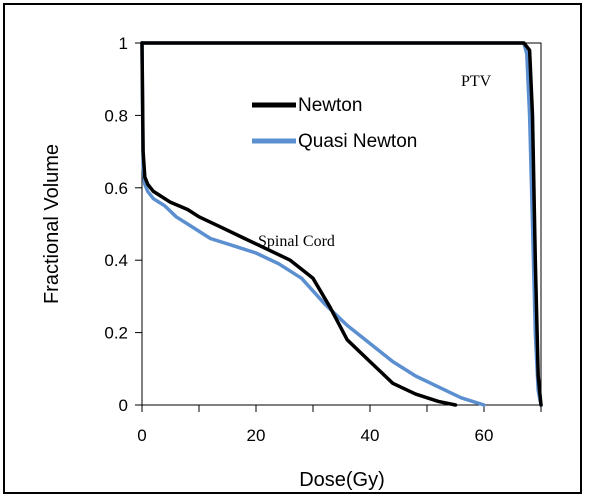 Image resolution: width=589 pixels, height=501 pixels. What do you see at coordinates (342, 480) in the screenshot?
I see `x-axis-label: Dose(Gy)` at bounding box center [342, 480].